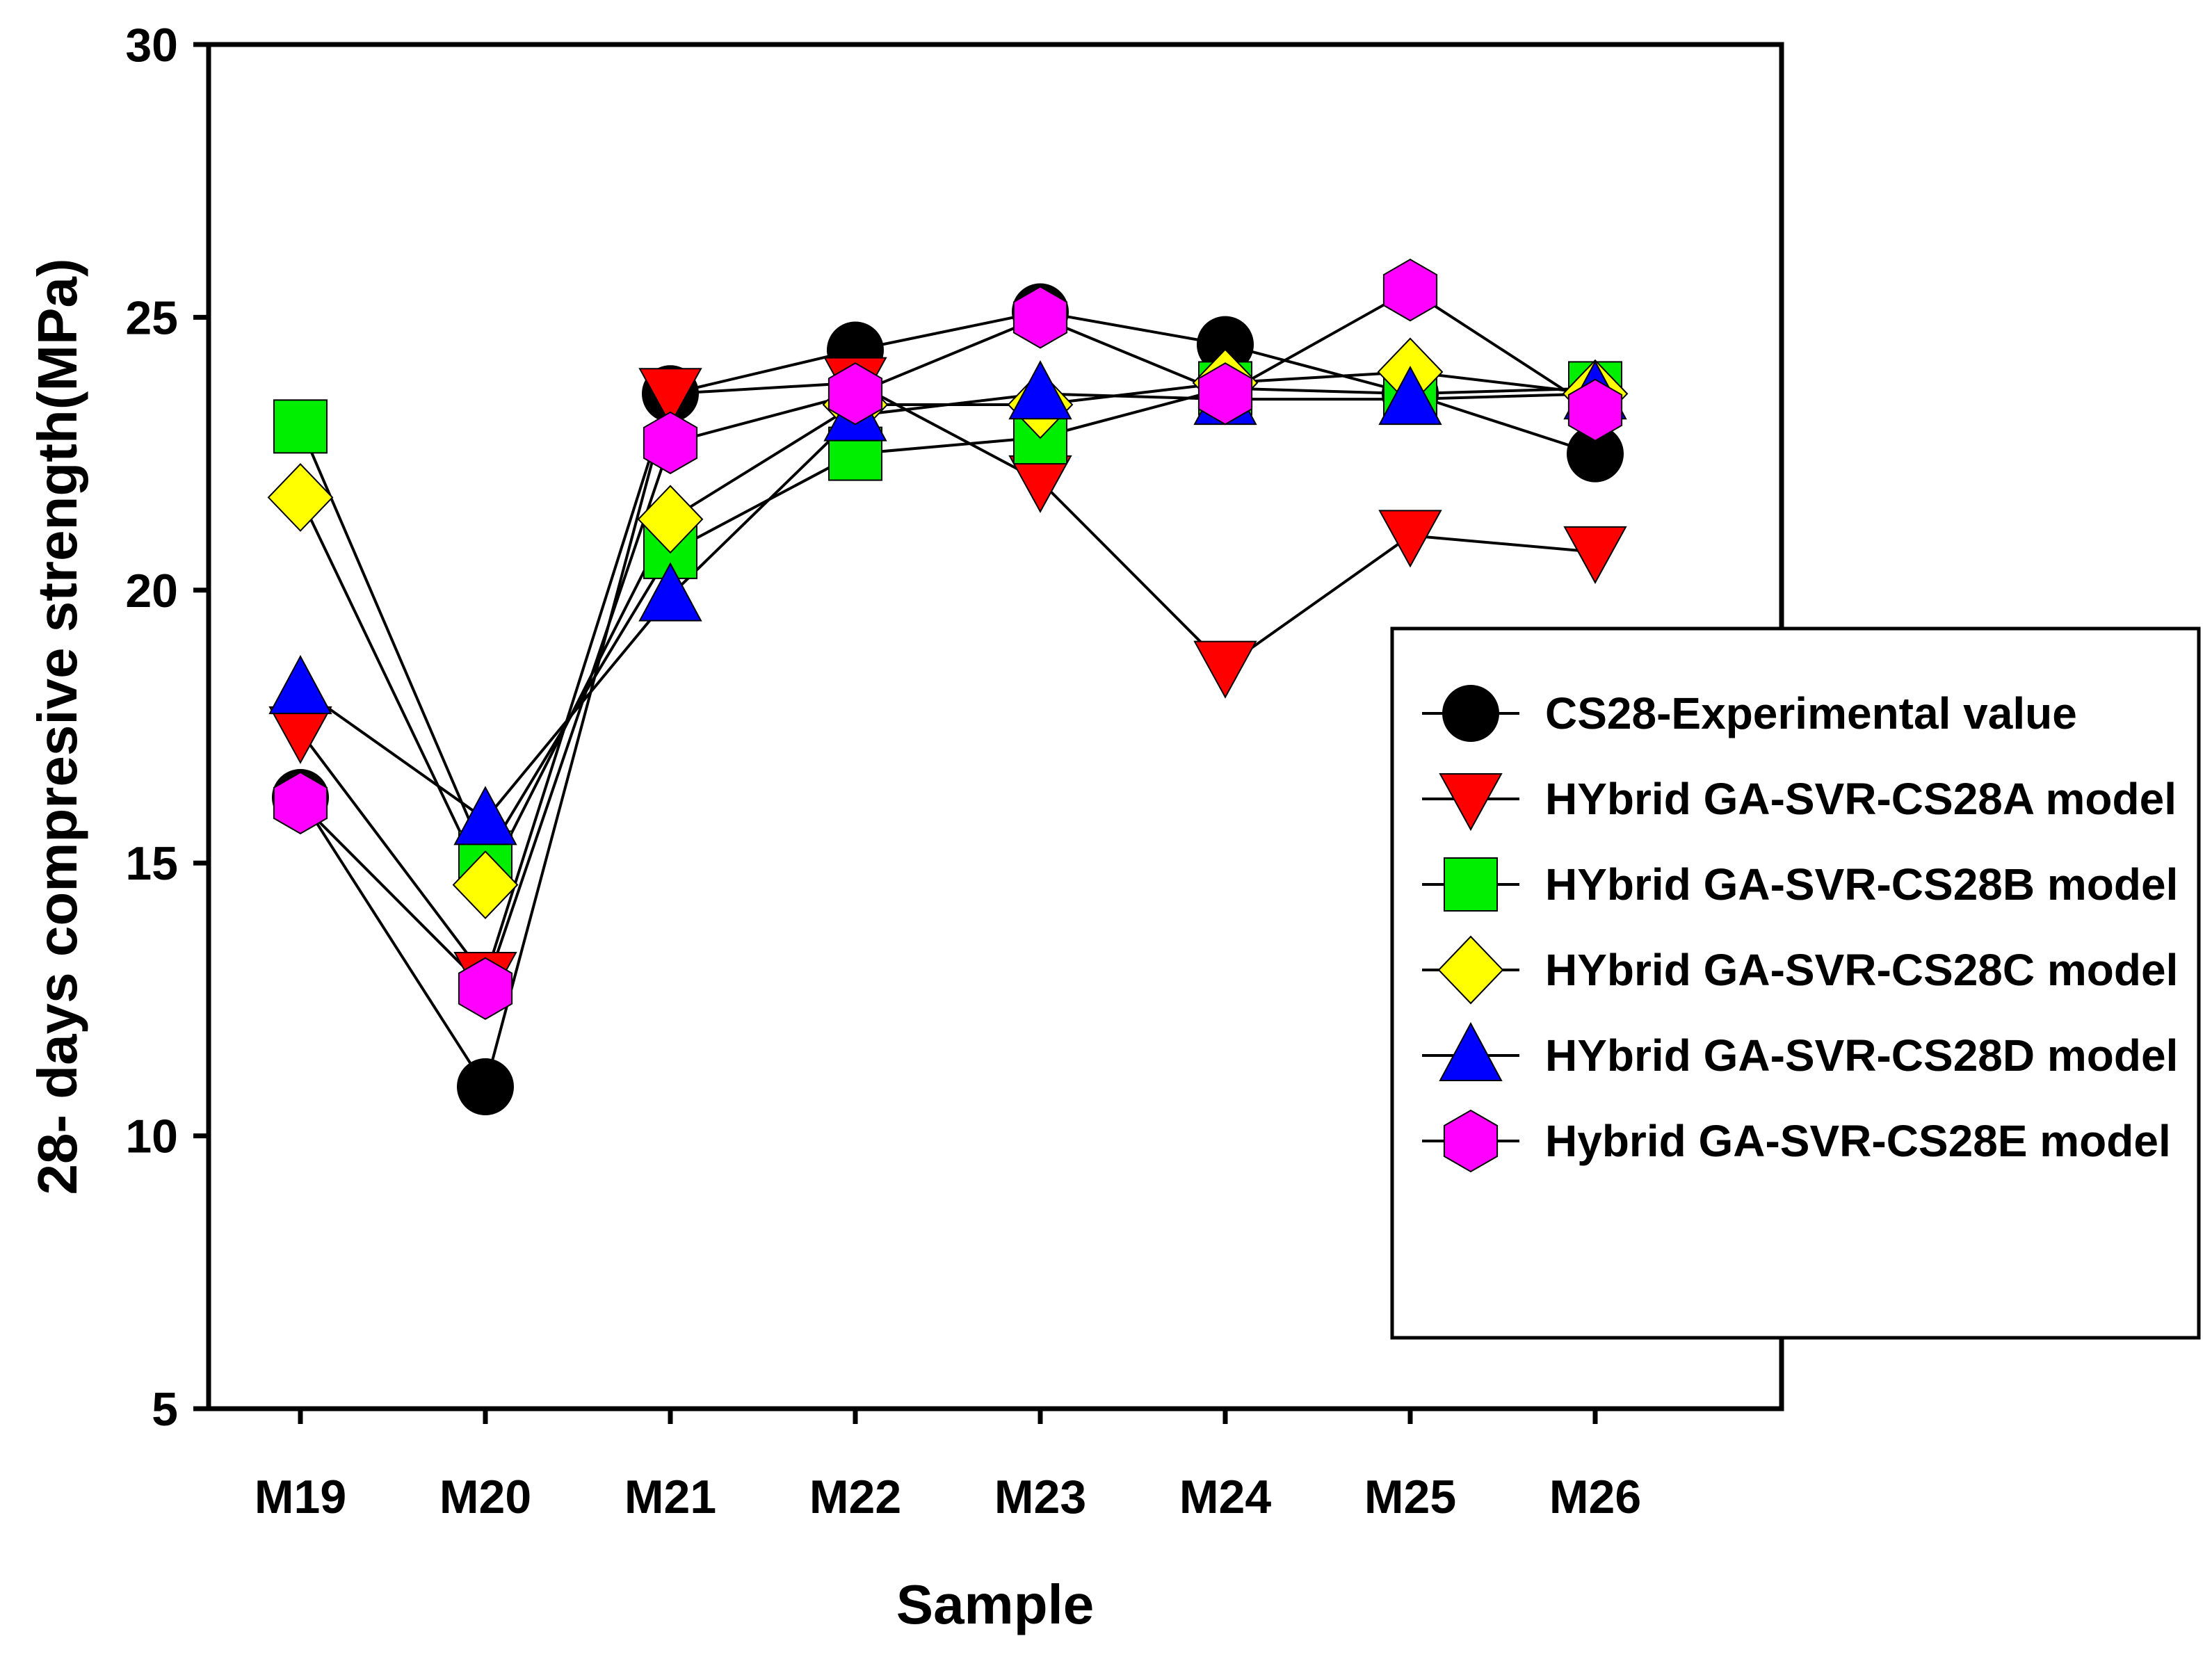 This screenshot has width=2212, height=1659. Describe the element at coordinates (1811, 713) in the screenshot. I see `legend-label-1: CS28-Experimental value` at that location.